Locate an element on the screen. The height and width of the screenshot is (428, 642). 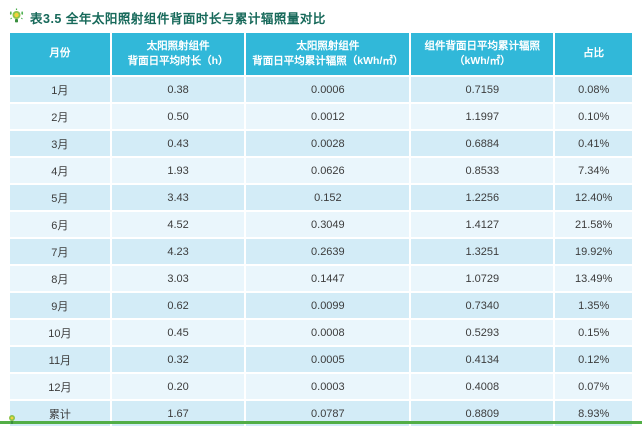
table-row: 3月 0.43 0.0028 0.6884 0.41% is located at coordinates (321, 143).